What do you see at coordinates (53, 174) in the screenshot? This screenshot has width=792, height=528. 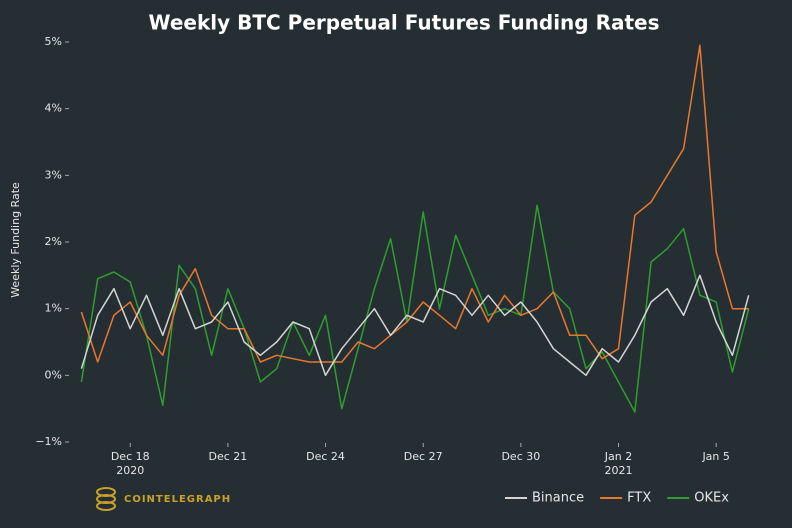 I see `y-tick-label: 3%` at bounding box center [53, 174].